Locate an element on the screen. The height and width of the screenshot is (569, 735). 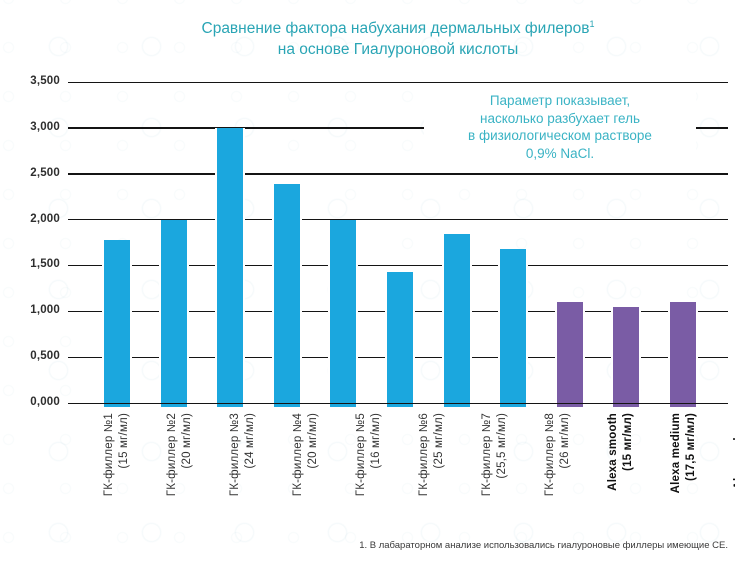
x-axis-label-slot: ГК-филлер №1 (15 мг/мл) is located at coordinates (117, 479).